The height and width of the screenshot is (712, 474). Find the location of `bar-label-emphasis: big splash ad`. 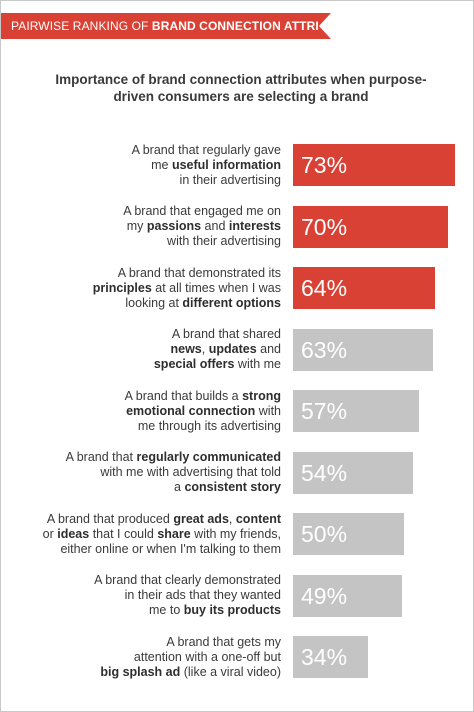

bar-label-emphasis: big splash ad is located at coordinates (140, 671).